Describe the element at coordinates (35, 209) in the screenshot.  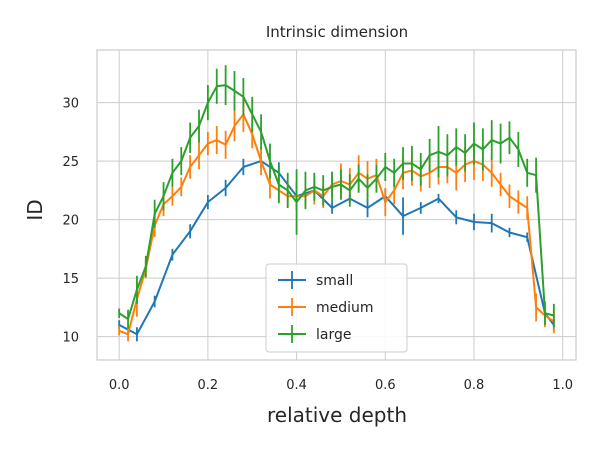
I see `y-axis-label: ID` at that location.